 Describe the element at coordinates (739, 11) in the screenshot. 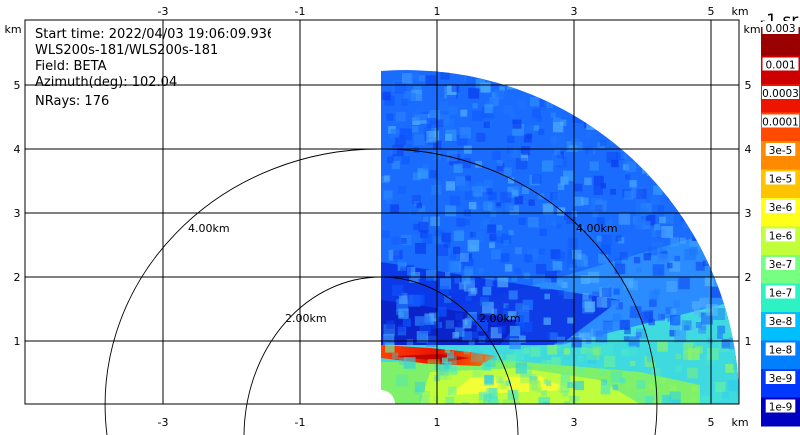

I see `unit-label-top: km` at that location.